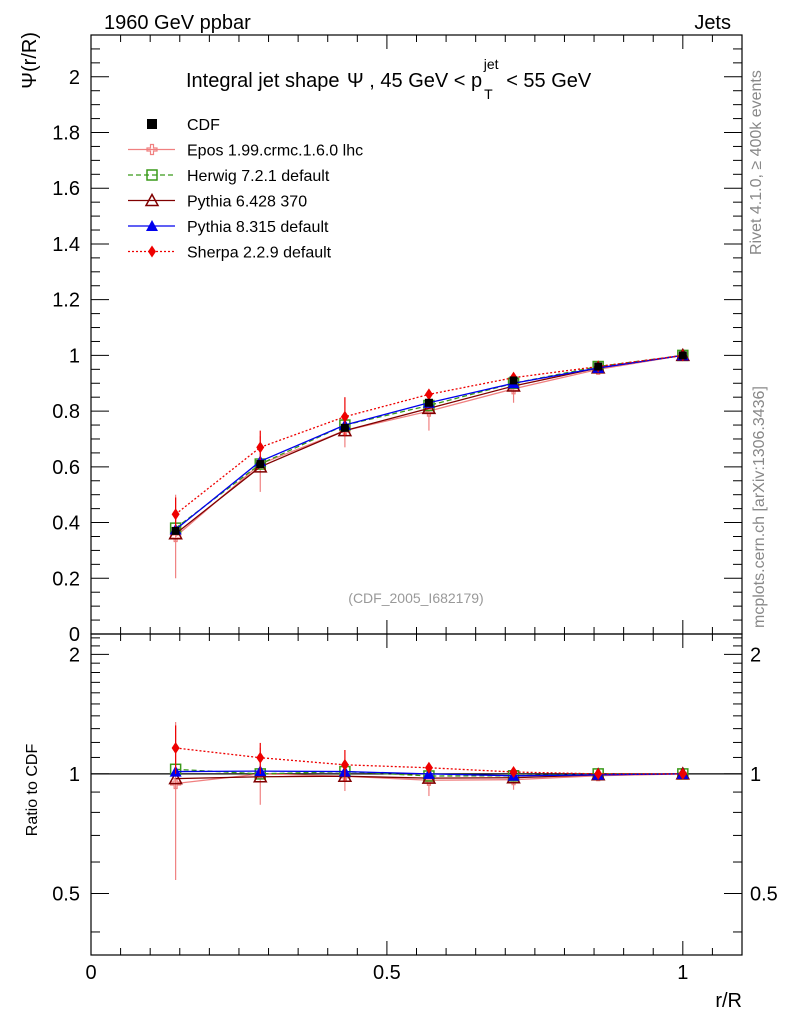 This screenshot has height=1024, width=786. What do you see at coordinates (66, 412) in the screenshot?
I see `y-tick-label: 0.8` at bounding box center [66, 412].